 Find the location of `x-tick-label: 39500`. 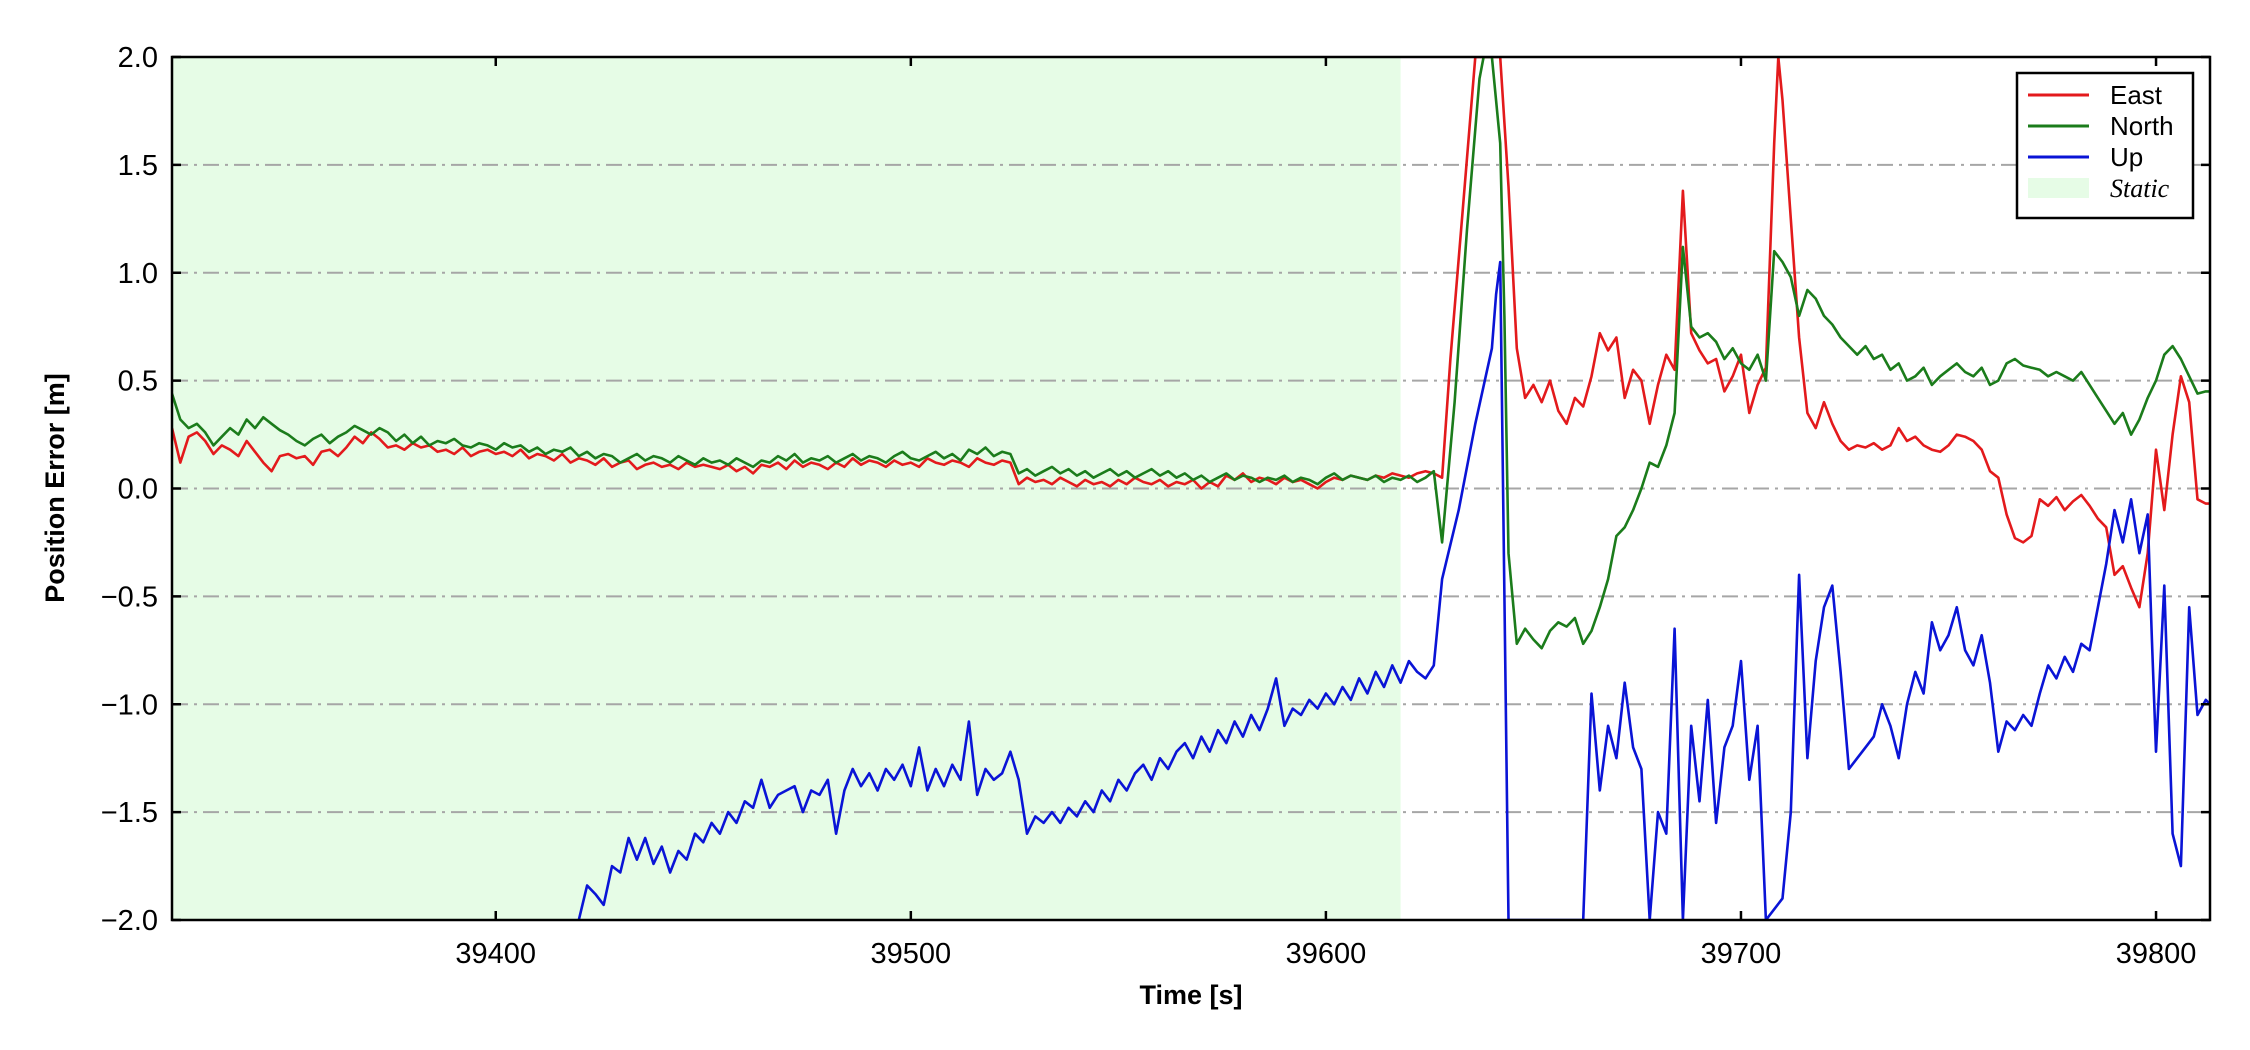

x-tick-label: 39500 is located at coordinates (910, 954).